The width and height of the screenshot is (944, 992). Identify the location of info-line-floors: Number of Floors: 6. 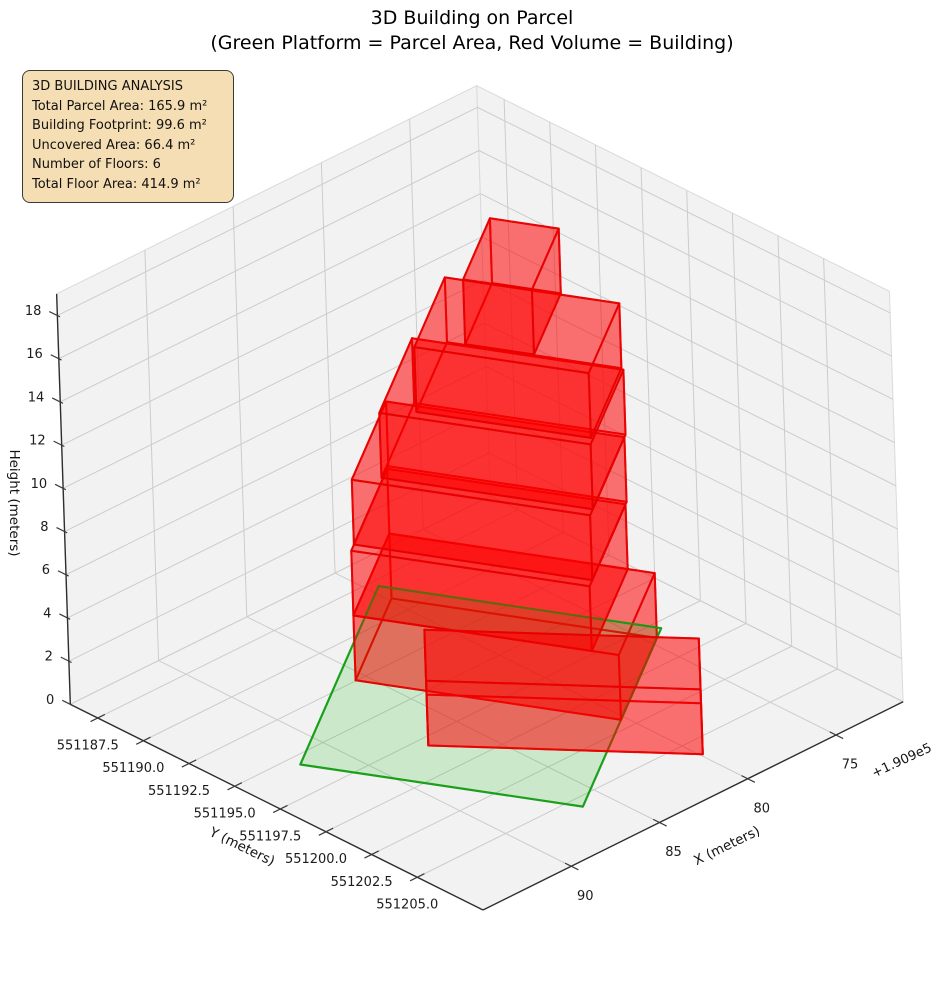
(96, 165).